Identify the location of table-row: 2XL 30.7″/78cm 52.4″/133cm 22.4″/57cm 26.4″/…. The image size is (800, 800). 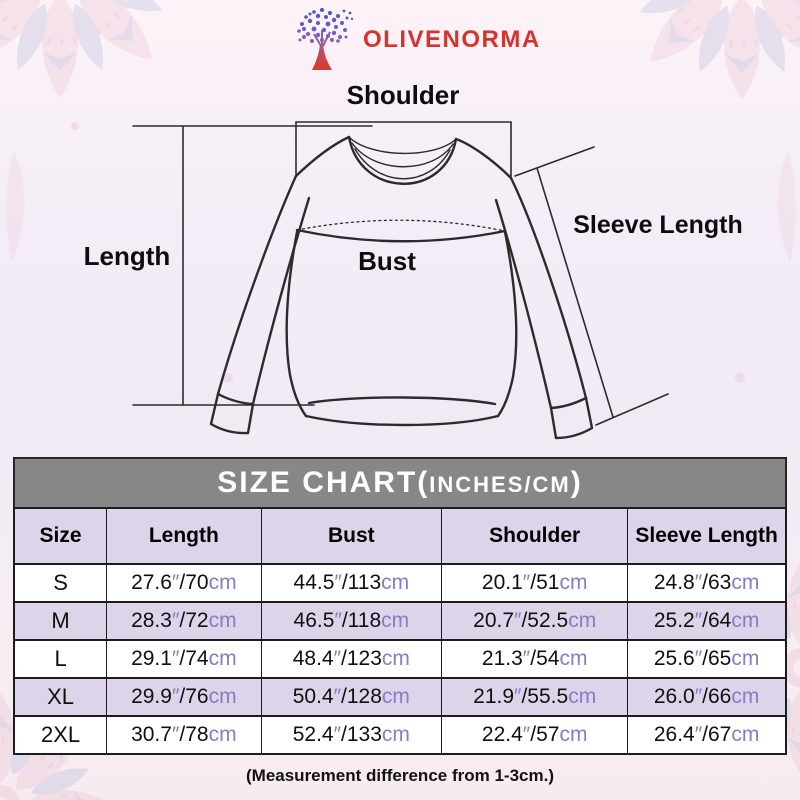
(400, 735).